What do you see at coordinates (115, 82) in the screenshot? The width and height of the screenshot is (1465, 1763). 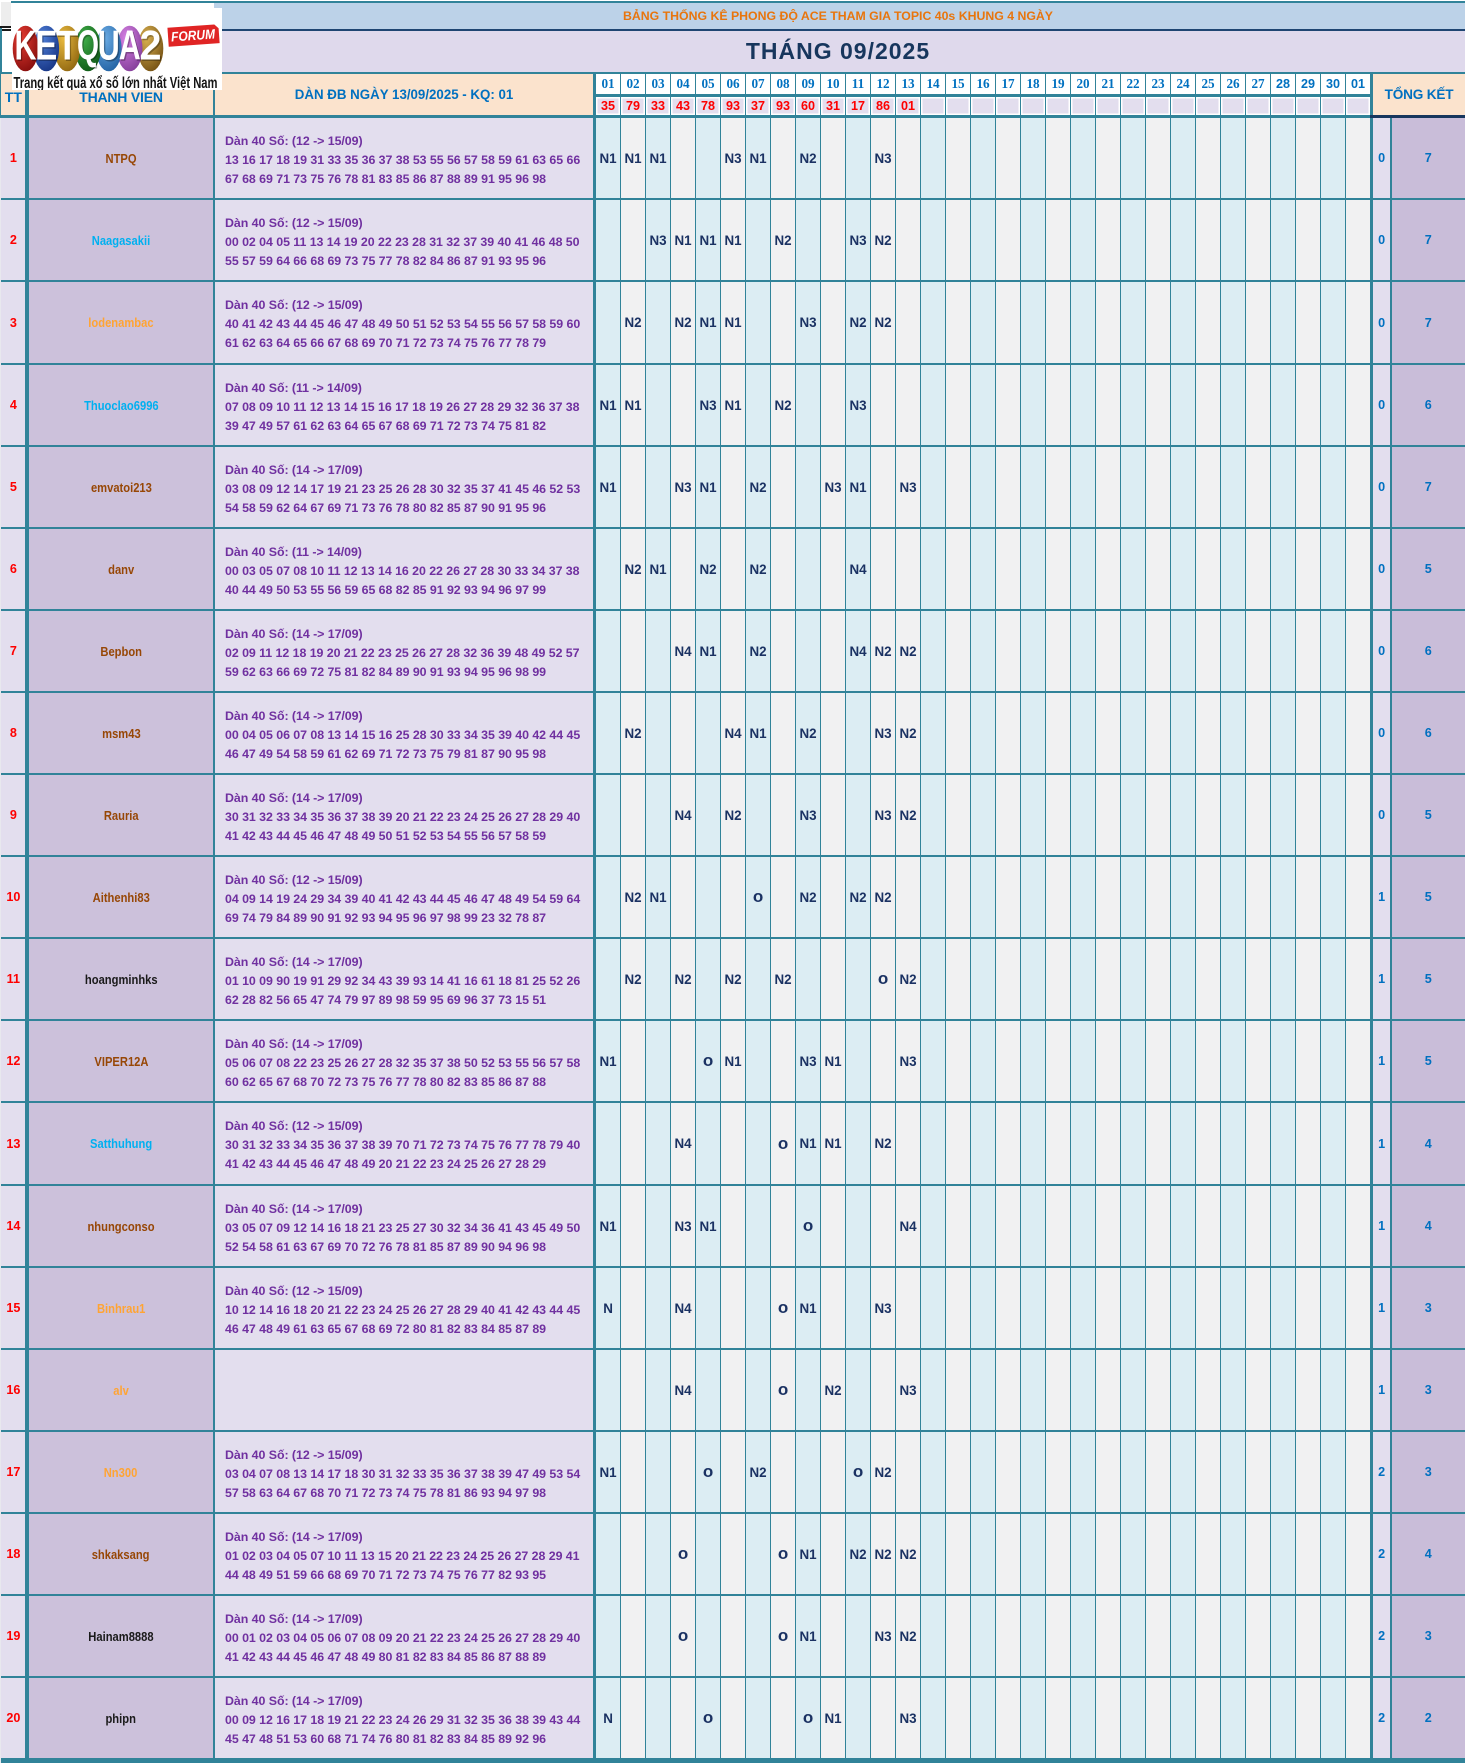 I see `svg-text:Trang kết quả xổ số lớn nhất V: Trang kết quả xổ số lớn nhất Việt Nam` at bounding box center [115, 82].